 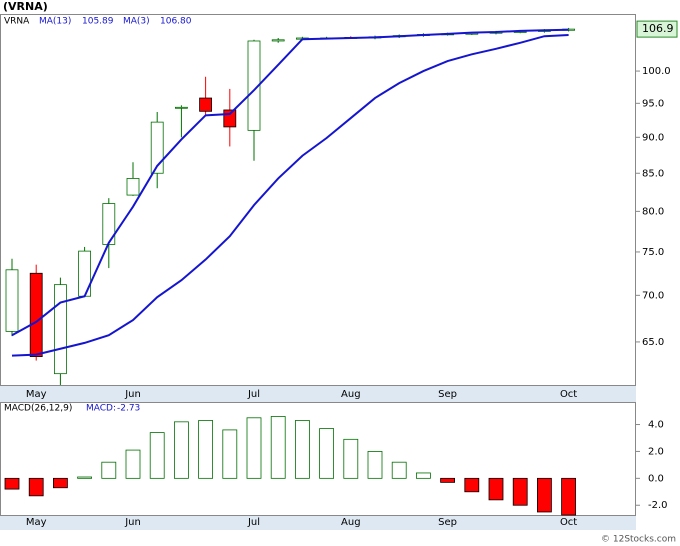 What do you see at coordinates (653, 295) in the screenshot?
I see `y-tick-label: 70.0` at bounding box center [653, 295].